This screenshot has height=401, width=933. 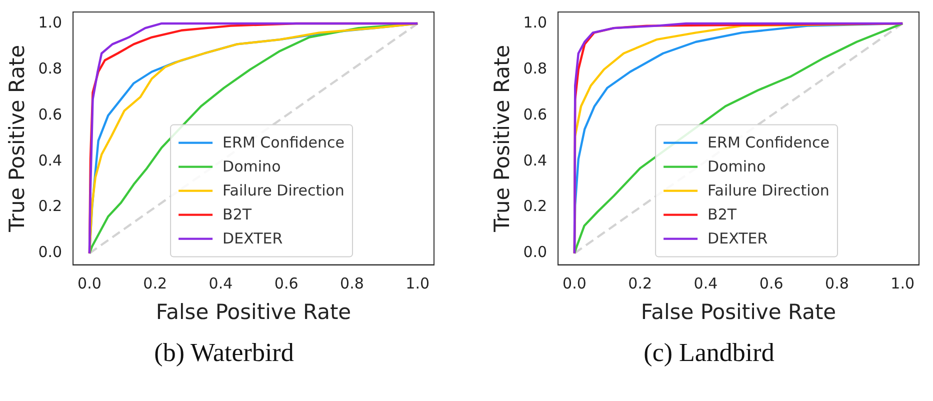 I want to click on text: (c) Landbird, so click(x=709, y=353).